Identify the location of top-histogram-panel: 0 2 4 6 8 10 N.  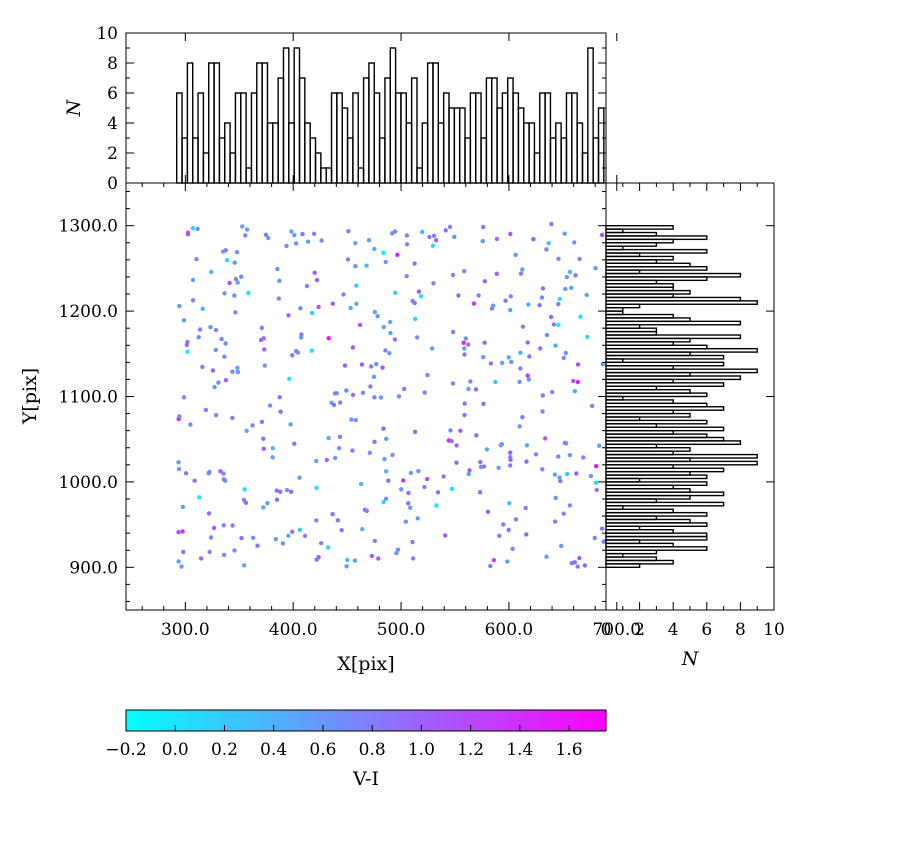
(340, 109).